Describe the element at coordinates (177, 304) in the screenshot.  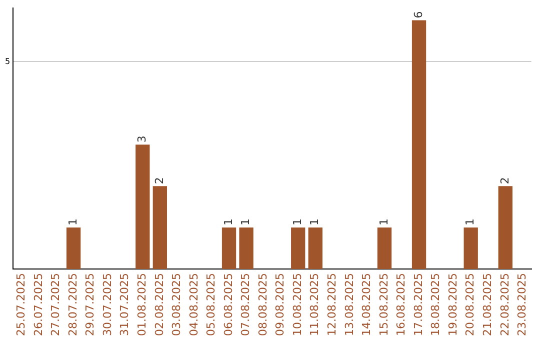
I see `x-tick-label: 03.08.2025` at that location.